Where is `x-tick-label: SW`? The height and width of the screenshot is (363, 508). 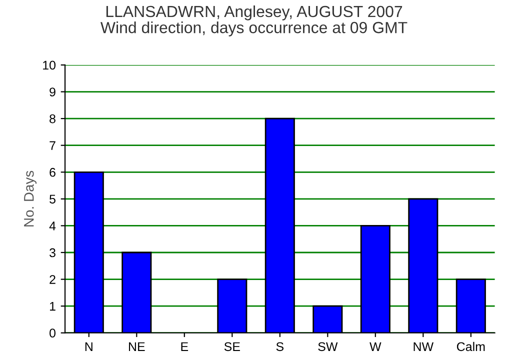 x-tick-label: SW is located at coordinates (328, 347).